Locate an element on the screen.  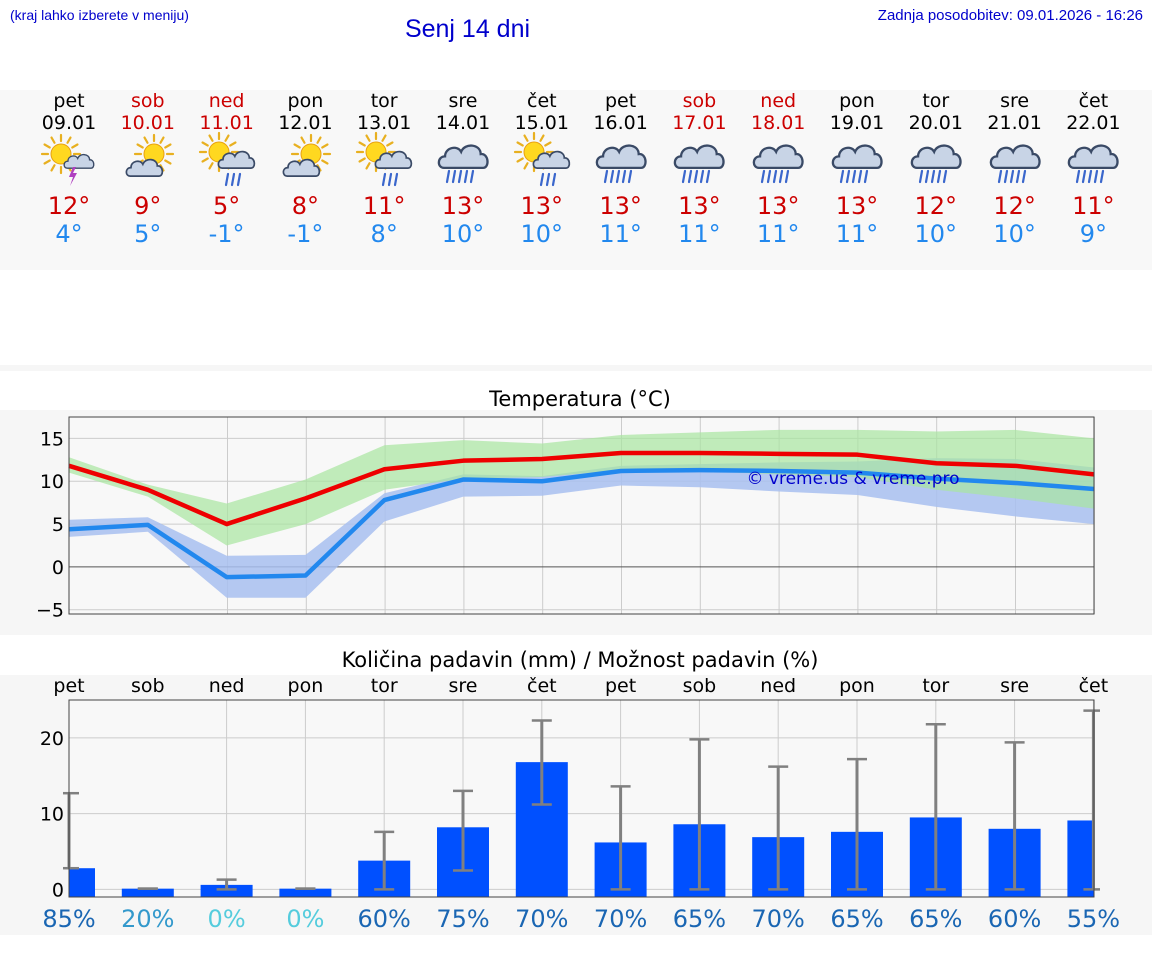
max-temp: 12° is located at coordinates (69, 206).